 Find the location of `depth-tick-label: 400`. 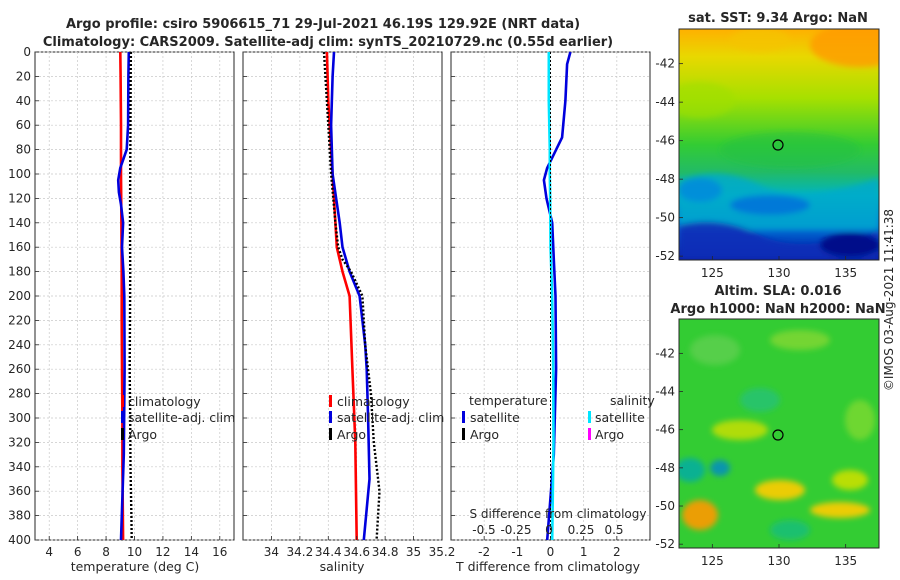

depth-tick-label: 400 is located at coordinates (19, 540).